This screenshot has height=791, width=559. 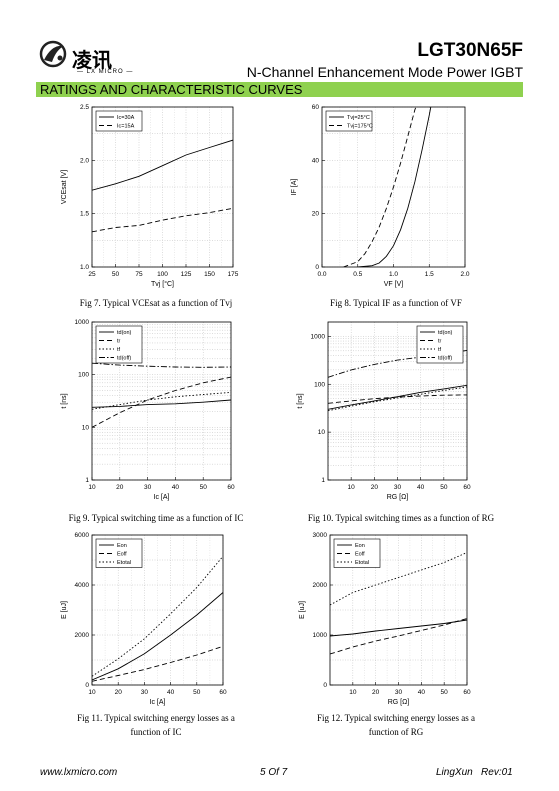 I want to click on chart5-series-3-line, so click(x=157, y=616).